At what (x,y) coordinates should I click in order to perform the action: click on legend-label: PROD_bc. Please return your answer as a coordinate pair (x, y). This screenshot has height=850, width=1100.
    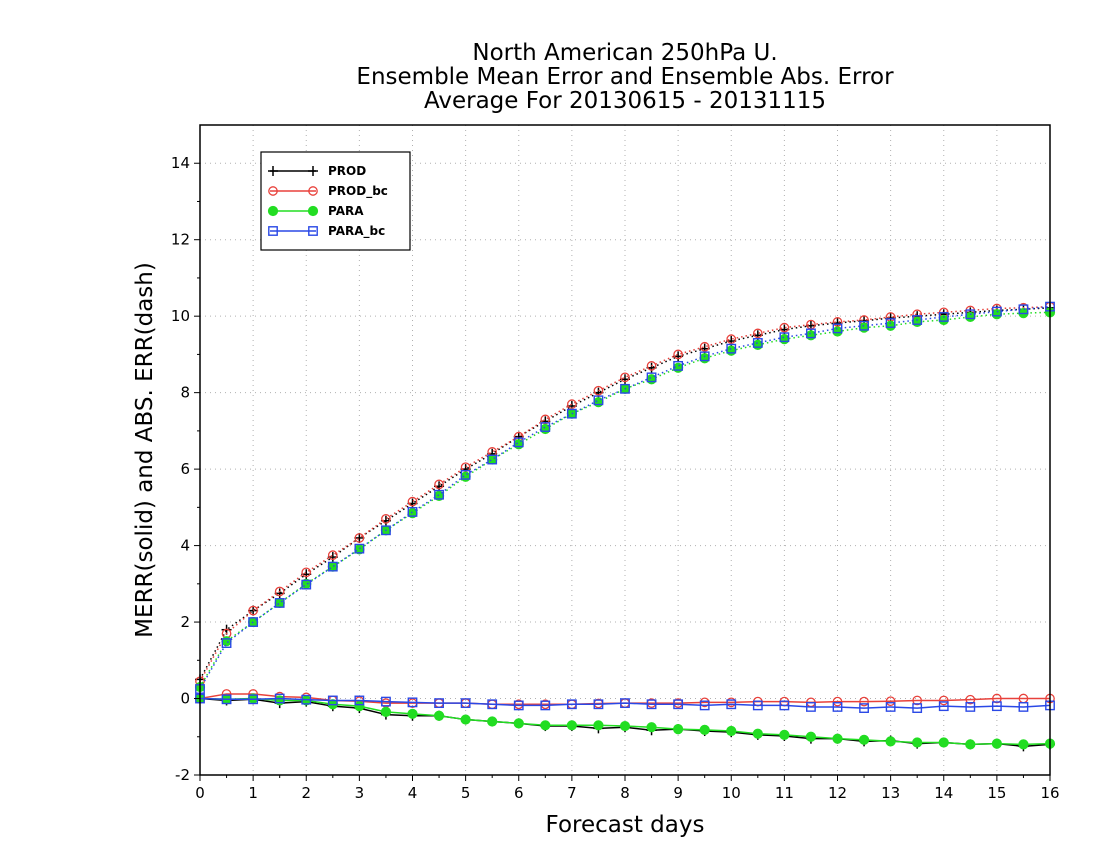
    Looking at the image, I should click on (358, 191).